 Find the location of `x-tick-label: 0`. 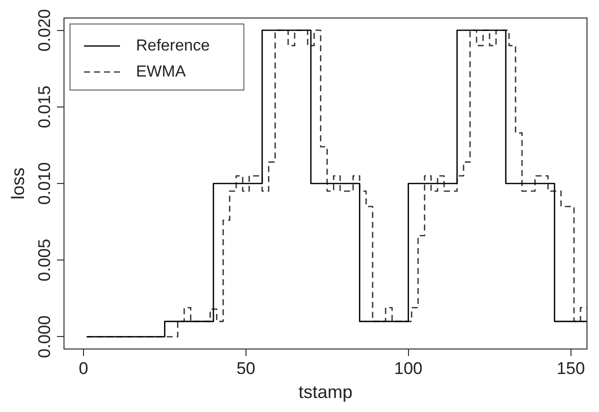

x-tick-label: 0 is located at coordinates (83, 368).